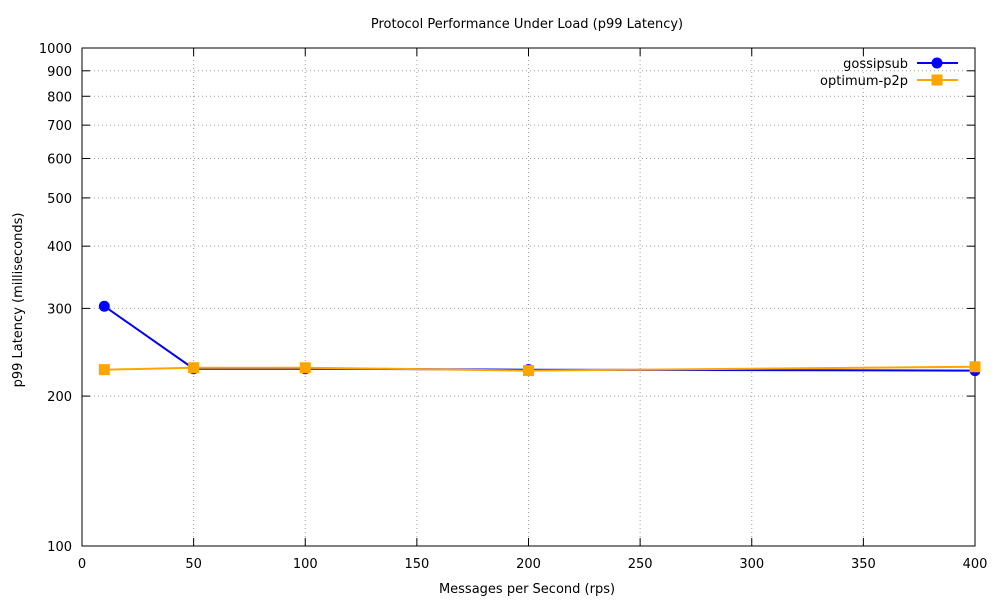 The height and width of the screenshot is (600, 1000). What do you see at coordinates (18, 300) in the screenshot?
I see `y-axis-label: p99 Latency (milliseconds)` at bounding box center [18, 300].